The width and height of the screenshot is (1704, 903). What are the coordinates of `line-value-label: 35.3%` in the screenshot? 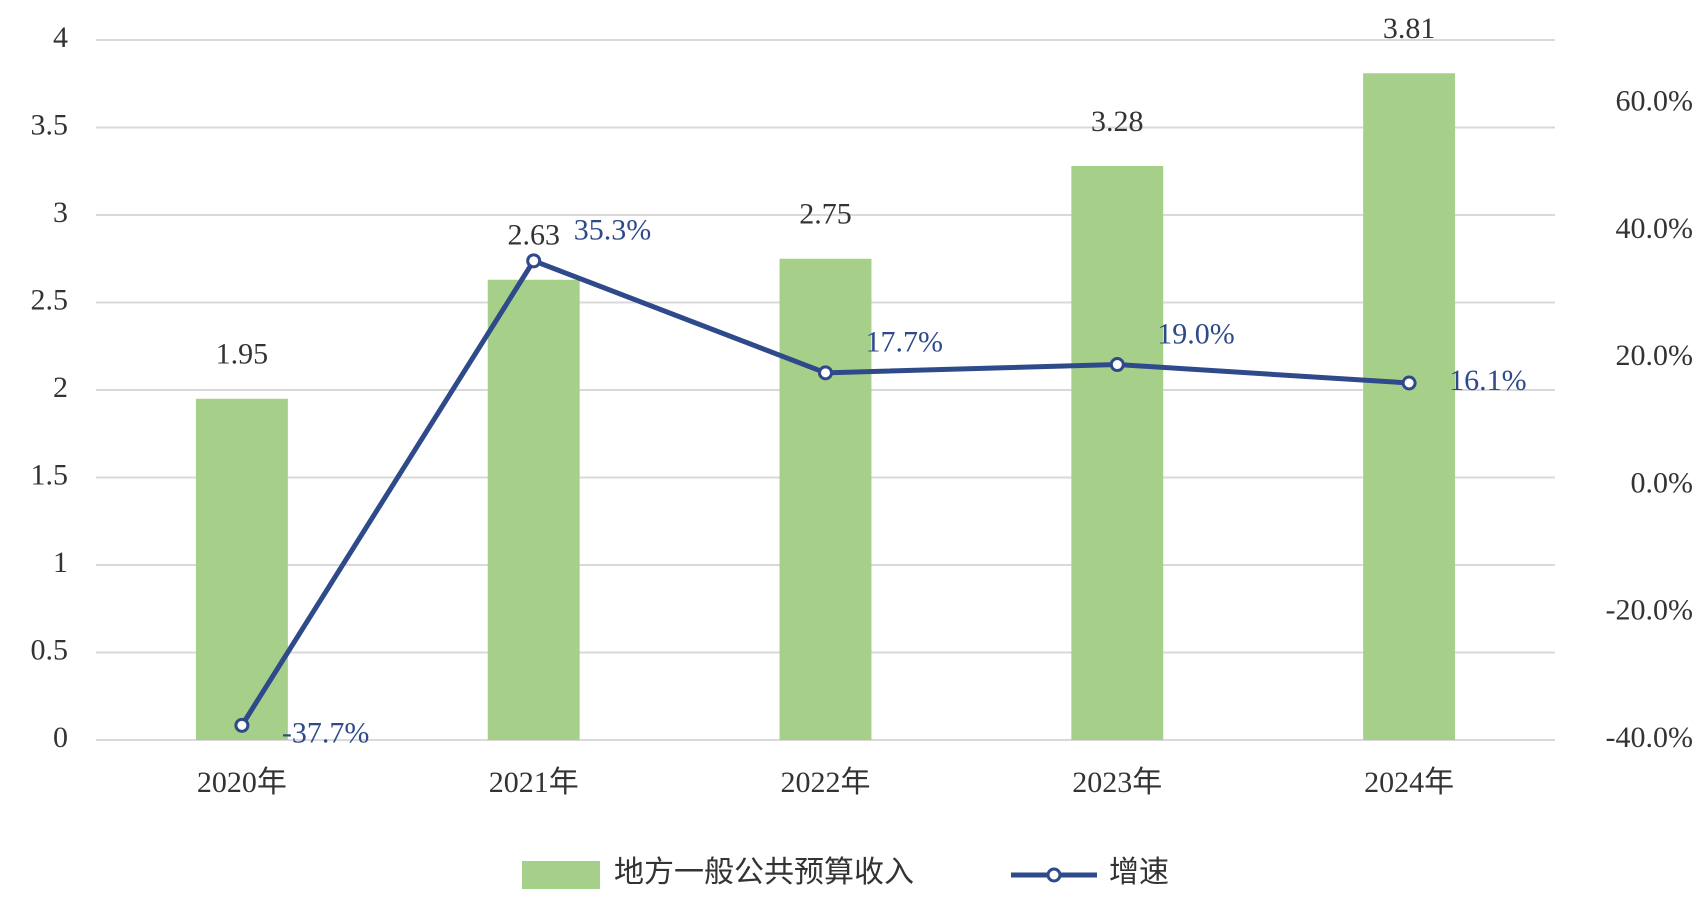 It's located at (613, 230).